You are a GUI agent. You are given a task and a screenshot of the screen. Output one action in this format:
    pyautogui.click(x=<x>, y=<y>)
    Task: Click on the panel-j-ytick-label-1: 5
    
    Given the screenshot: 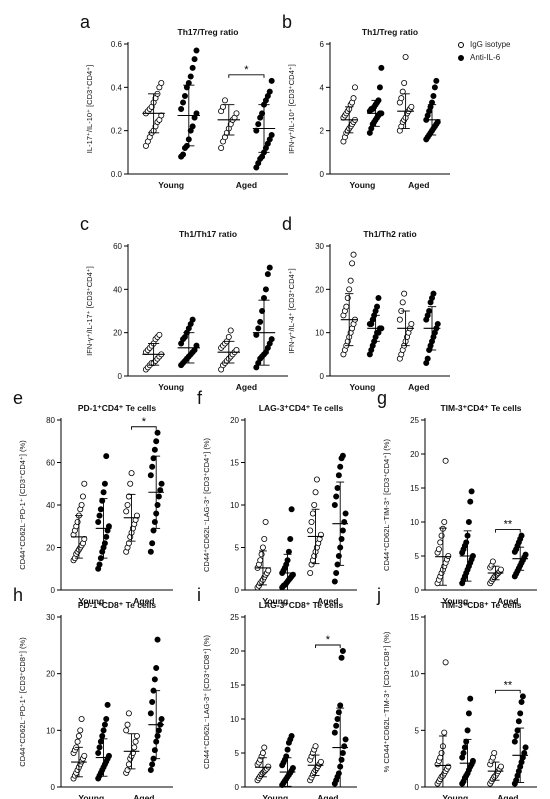 What is the action you would take?
    pyautogui.click(x=417, y=730)
    